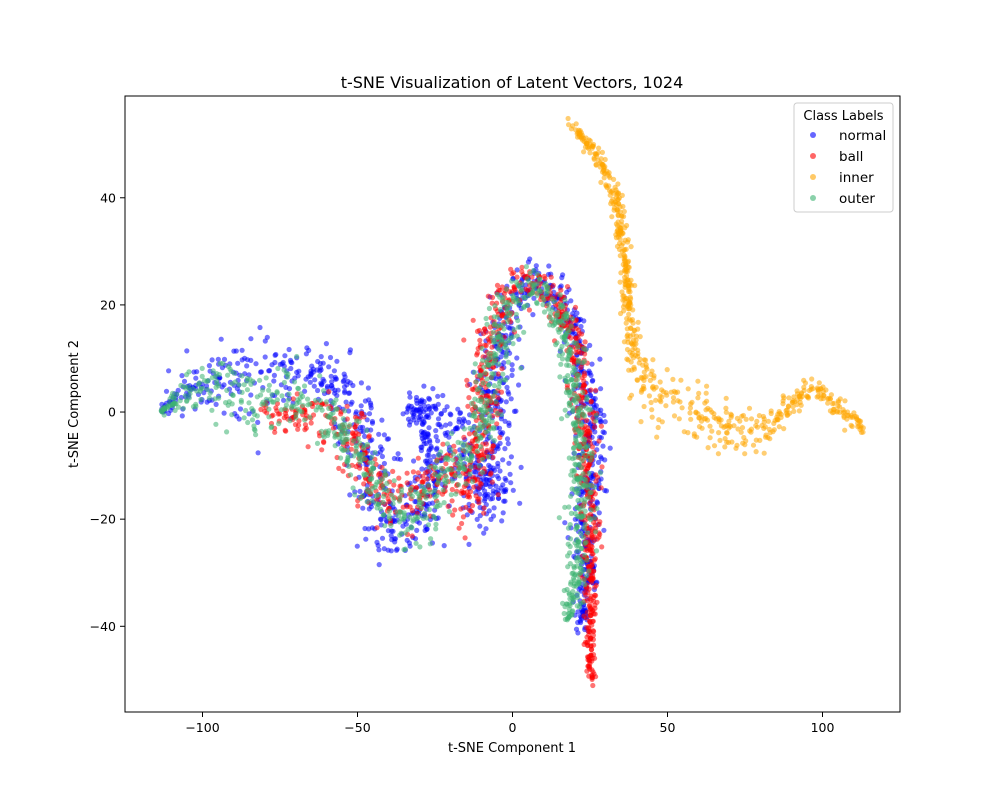 The image size is (1000, 805). I want to click on y-tick-label: −40, so click(103, 626).